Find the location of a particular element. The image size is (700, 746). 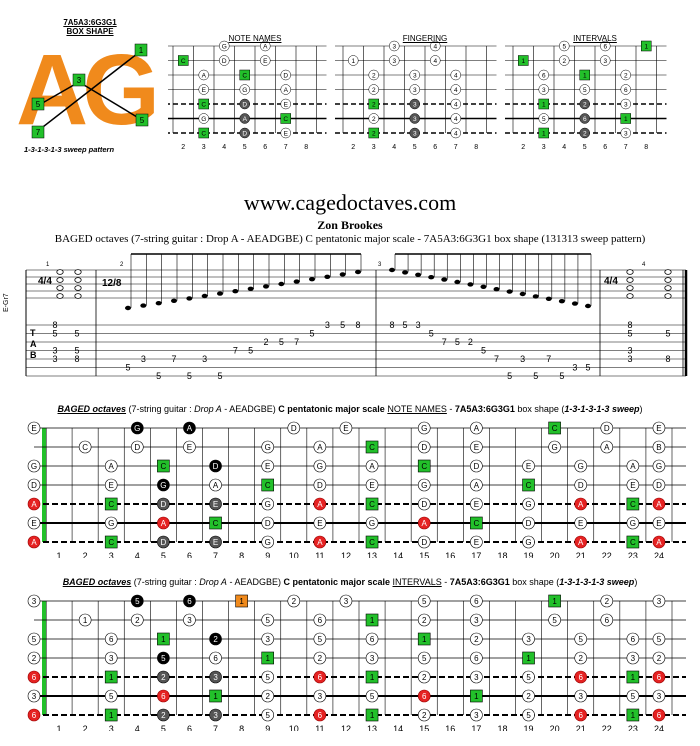

fretboard-intervals-note: 5 is located at coordinates (268, 715).